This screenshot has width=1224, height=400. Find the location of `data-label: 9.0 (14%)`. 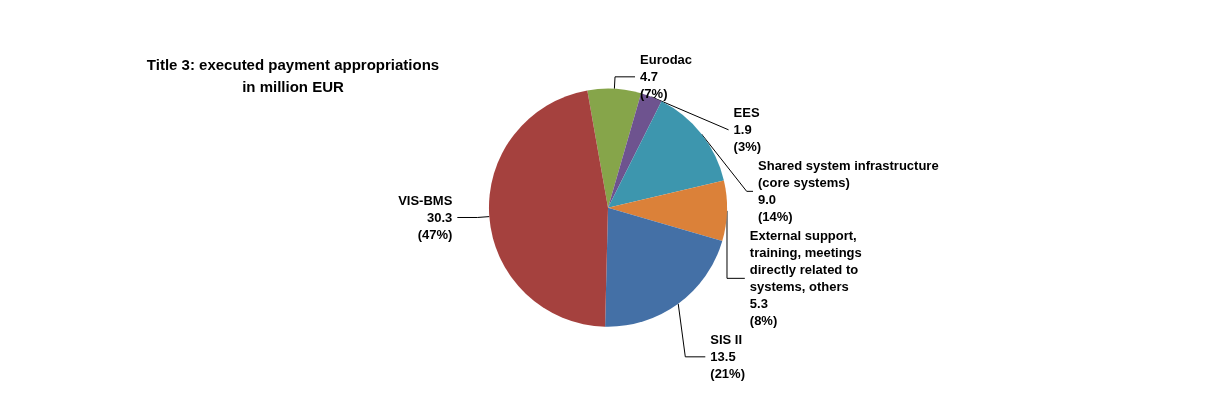

data-label: 9.0 (14%) is located at coordinates (775, 208).